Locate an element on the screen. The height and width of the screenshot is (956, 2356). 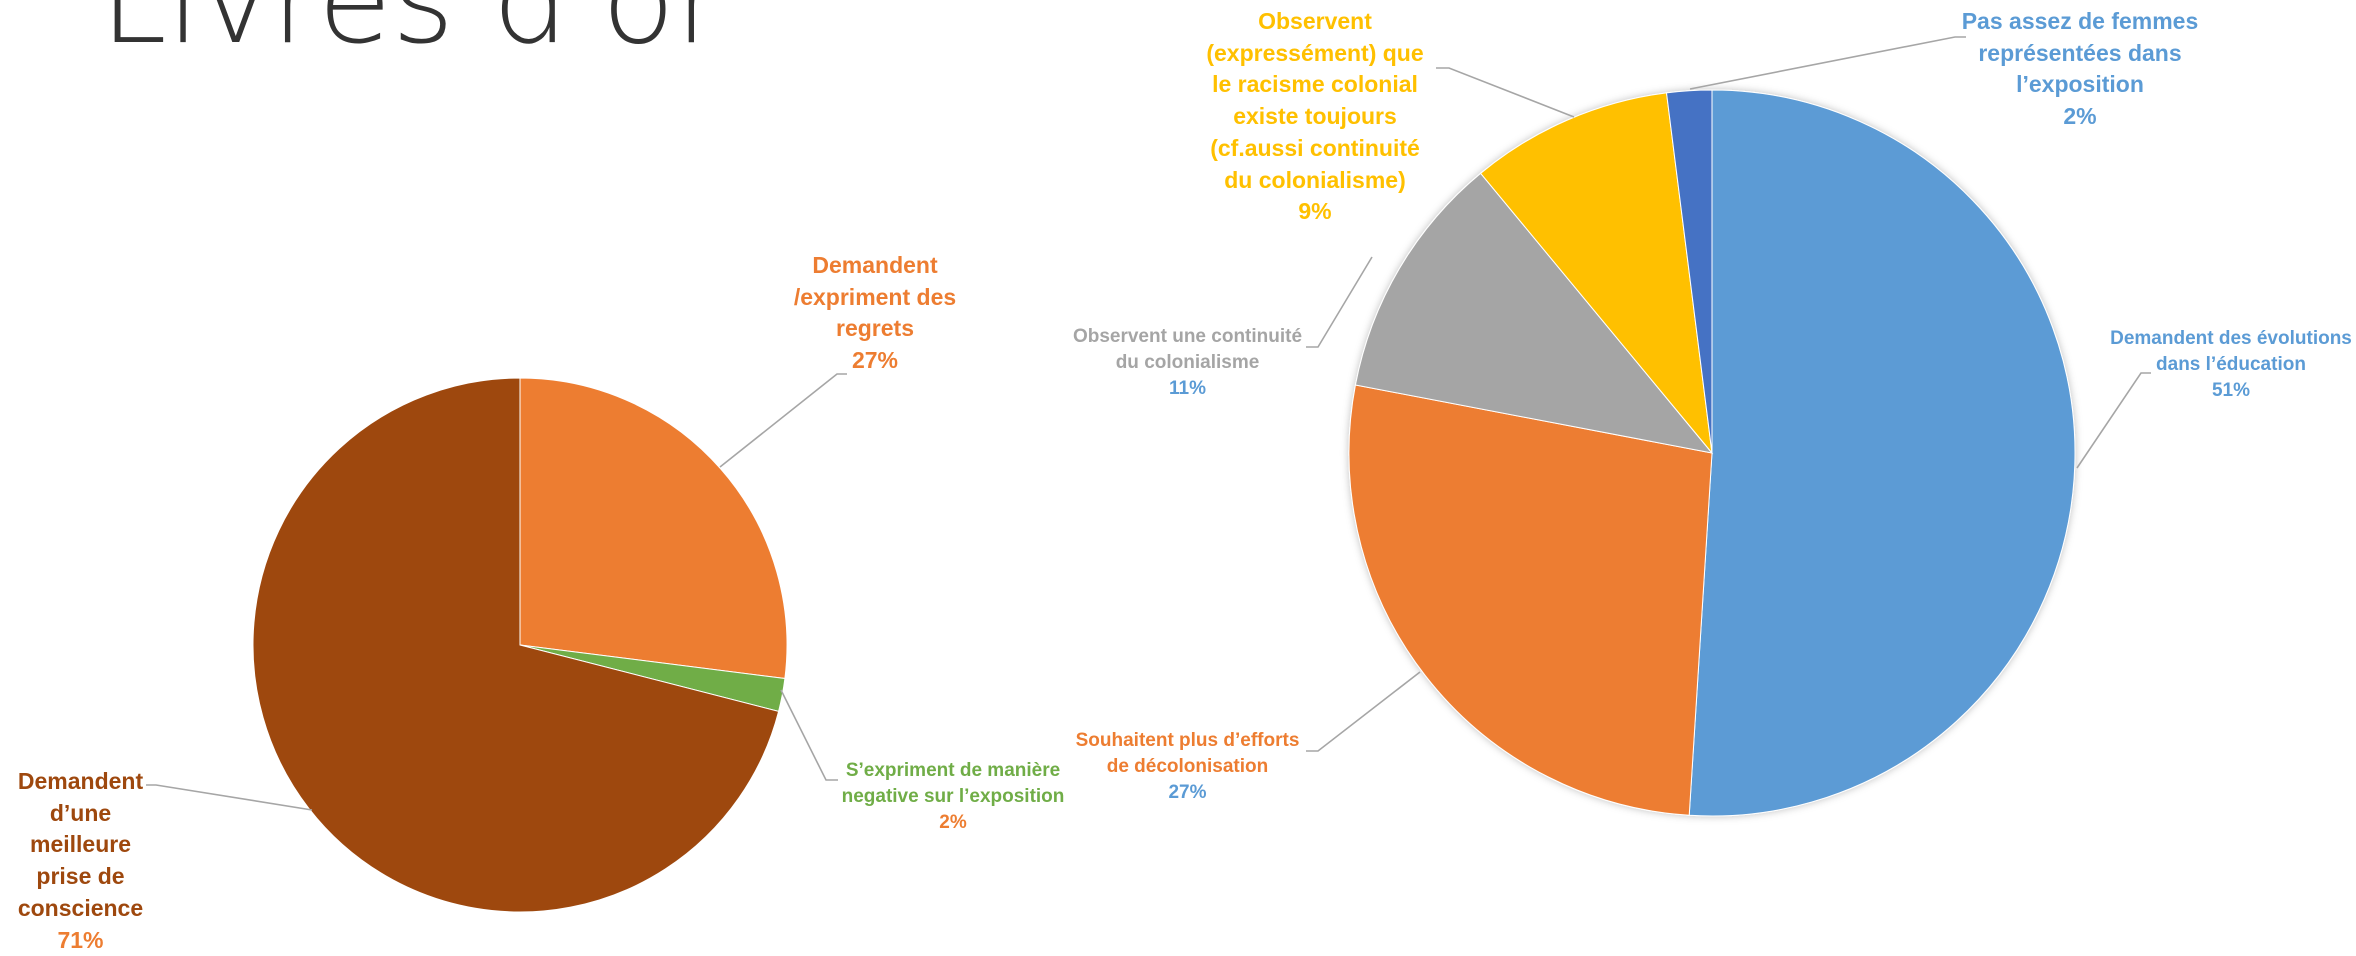
leader-line-regrets is located at coordinates (783, 420).